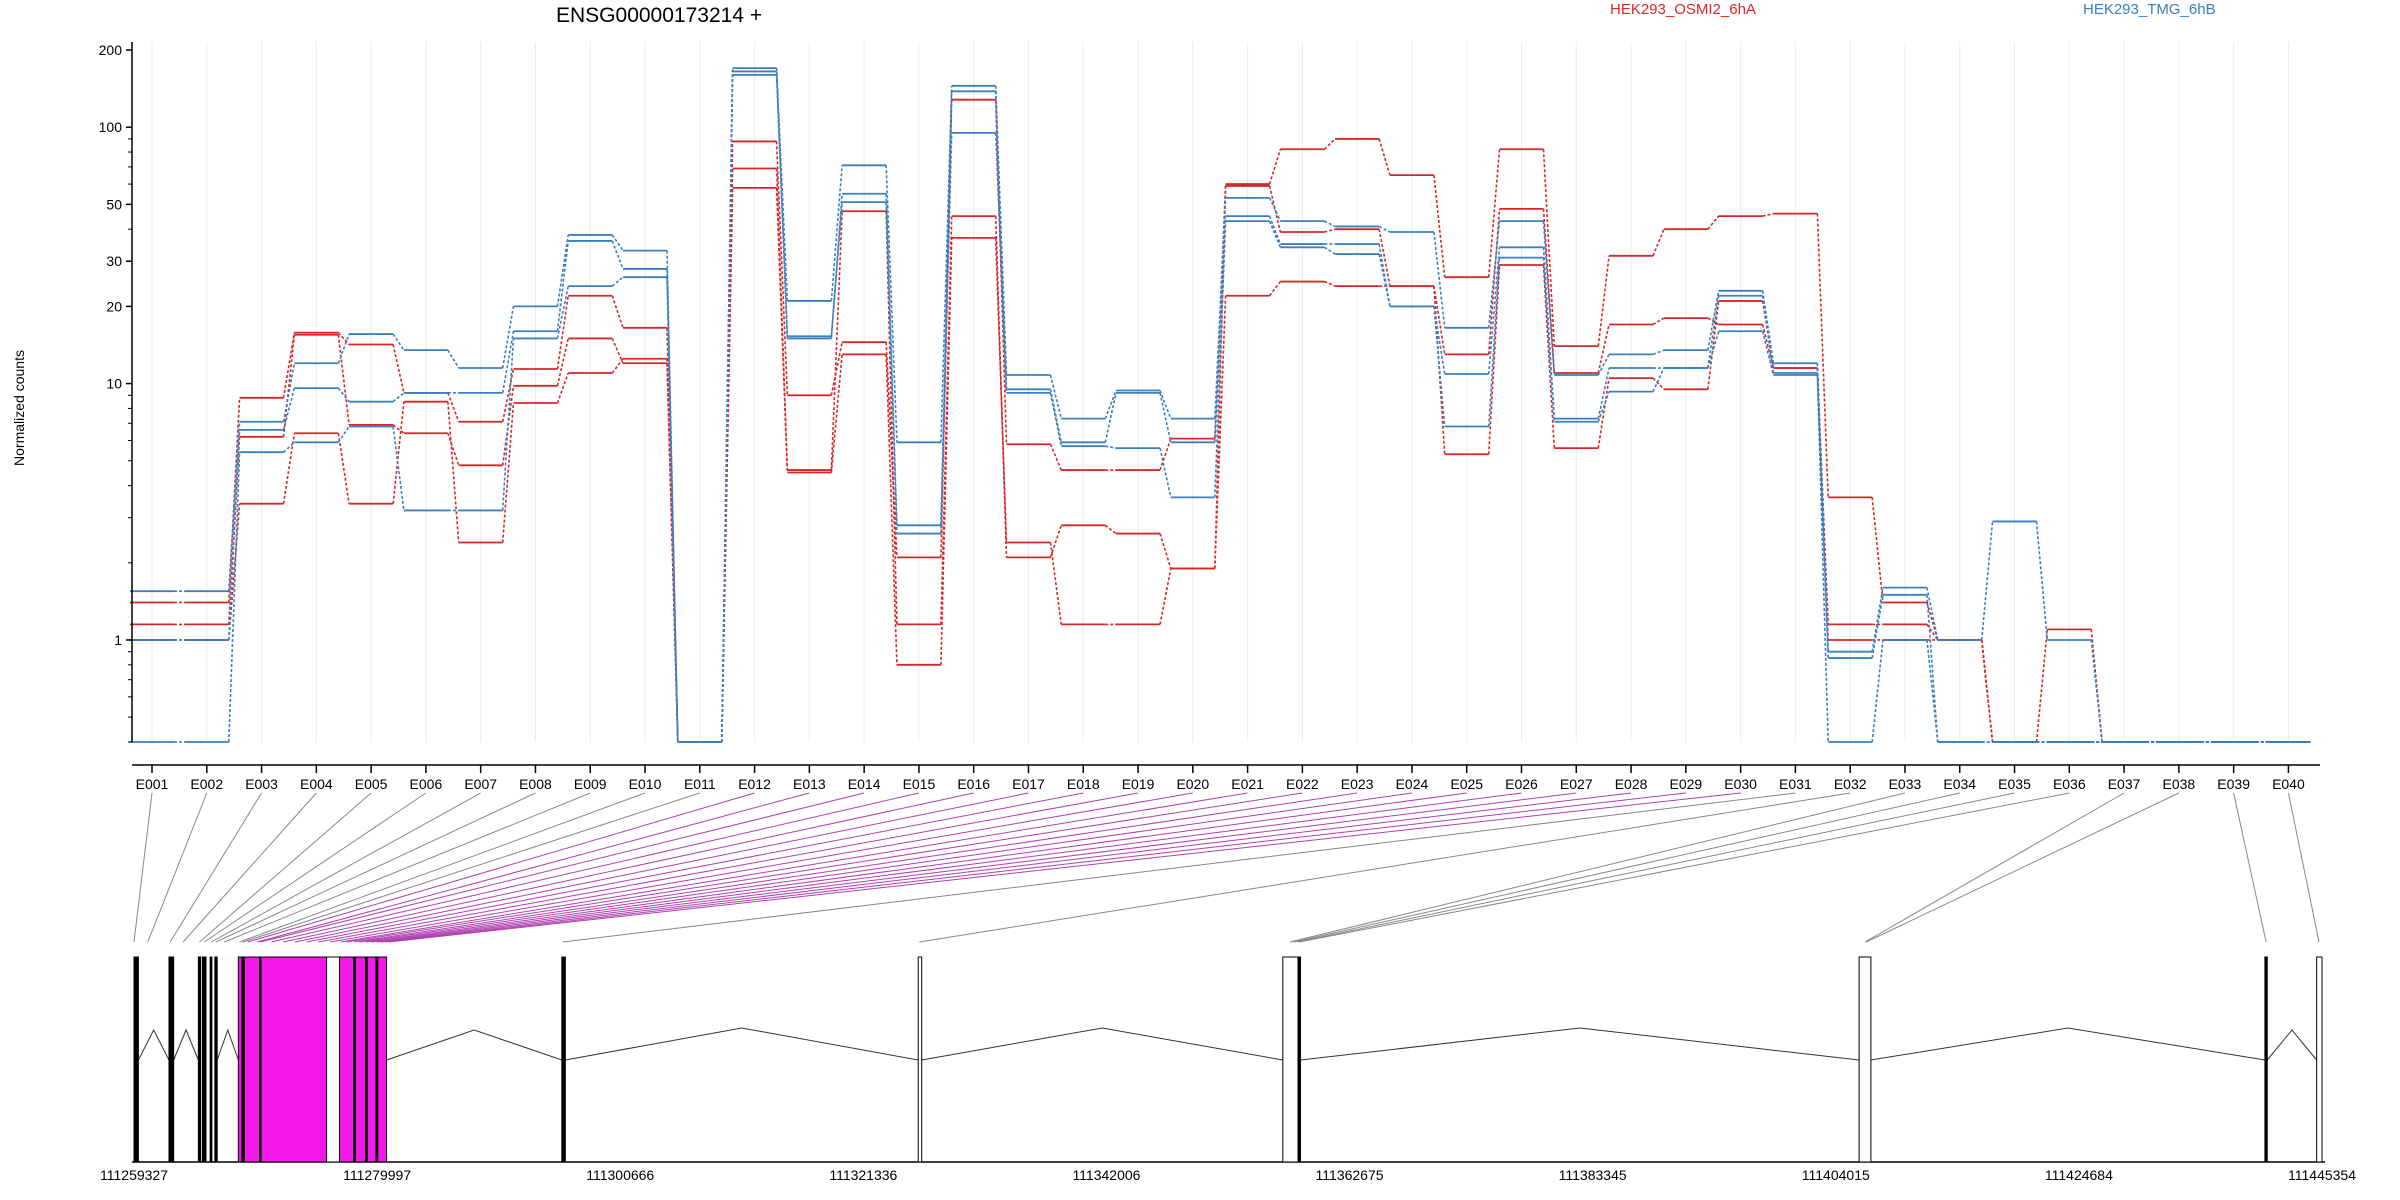 The height and width of the screenshot is (1200, 2400). I want to click on y-tick-label: 200, so click(111, 50).